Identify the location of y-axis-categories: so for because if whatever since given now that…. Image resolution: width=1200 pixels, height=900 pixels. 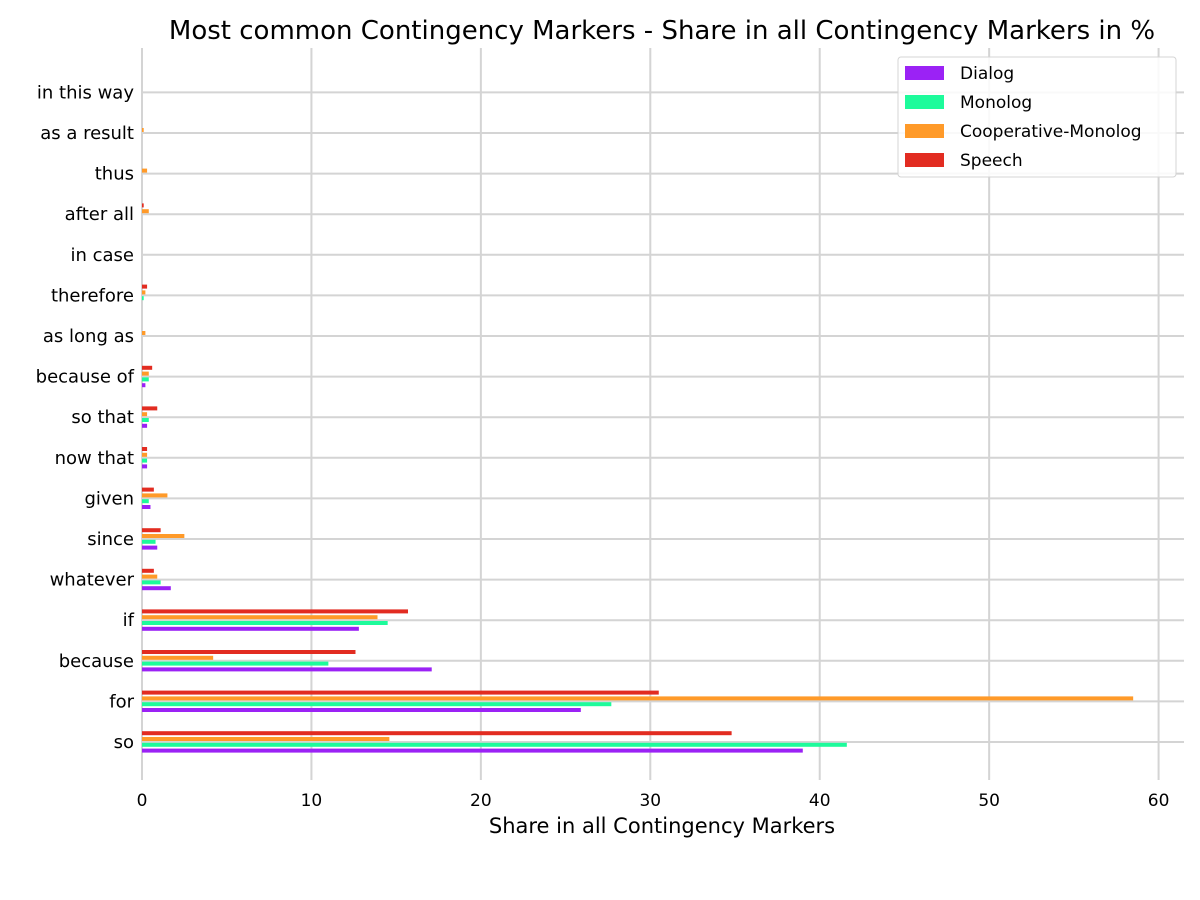
(85, 417).